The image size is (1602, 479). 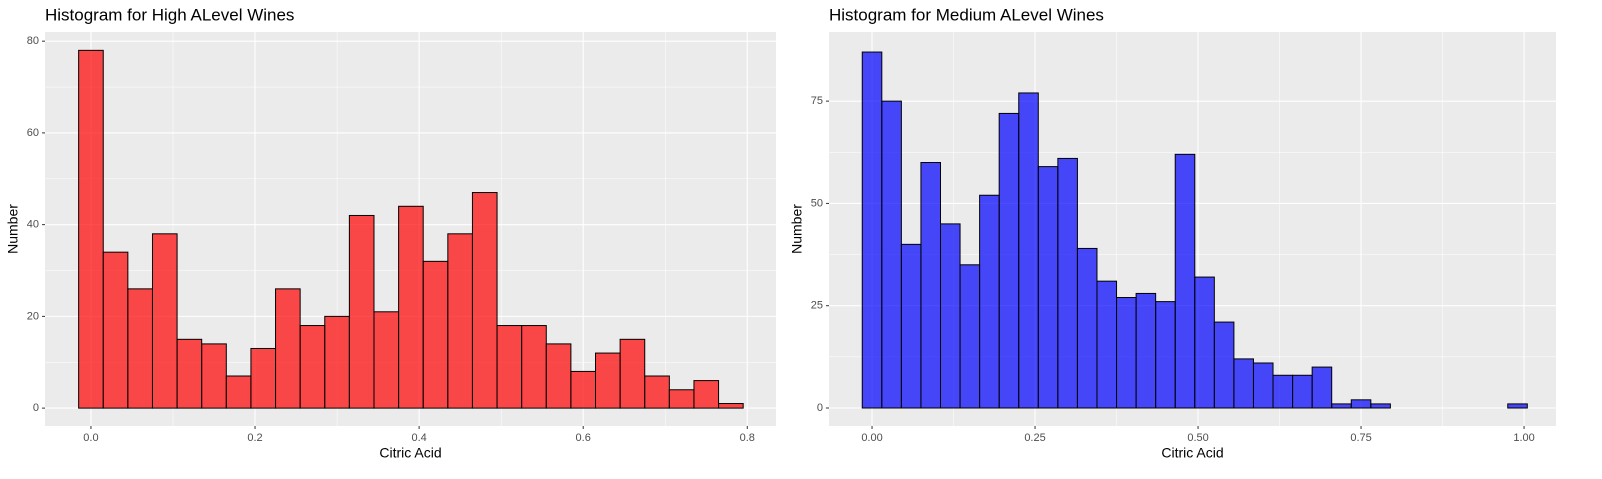 I want to click on x-tick-label: 0.0, so click(x=90, y=438).